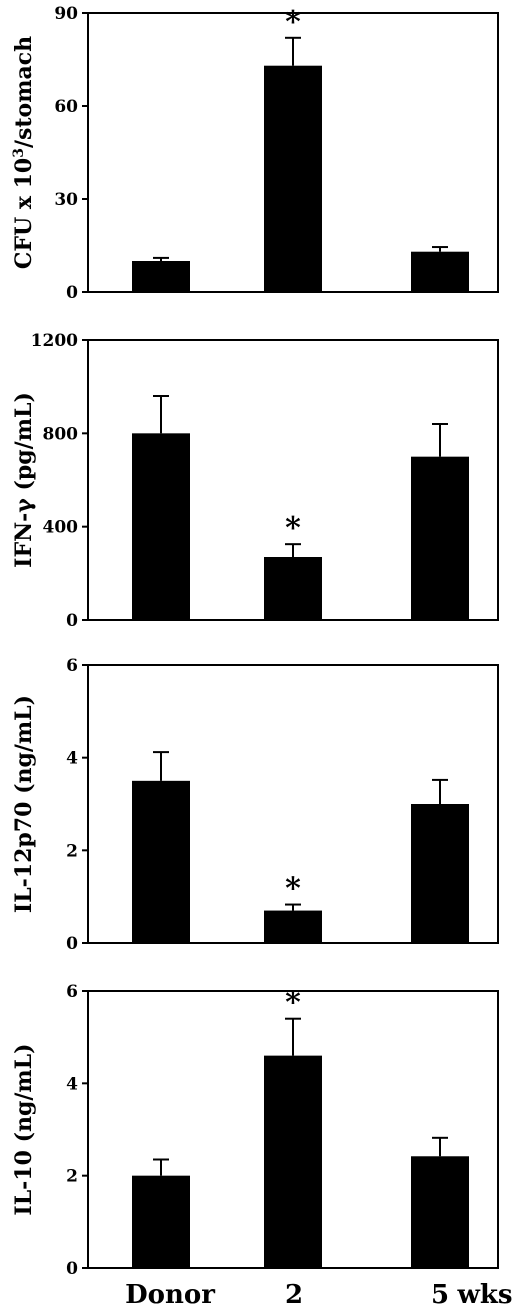 This screenshot has width=520, height=1311. I want to click on x-label-2: 2, so click(294, 1295).